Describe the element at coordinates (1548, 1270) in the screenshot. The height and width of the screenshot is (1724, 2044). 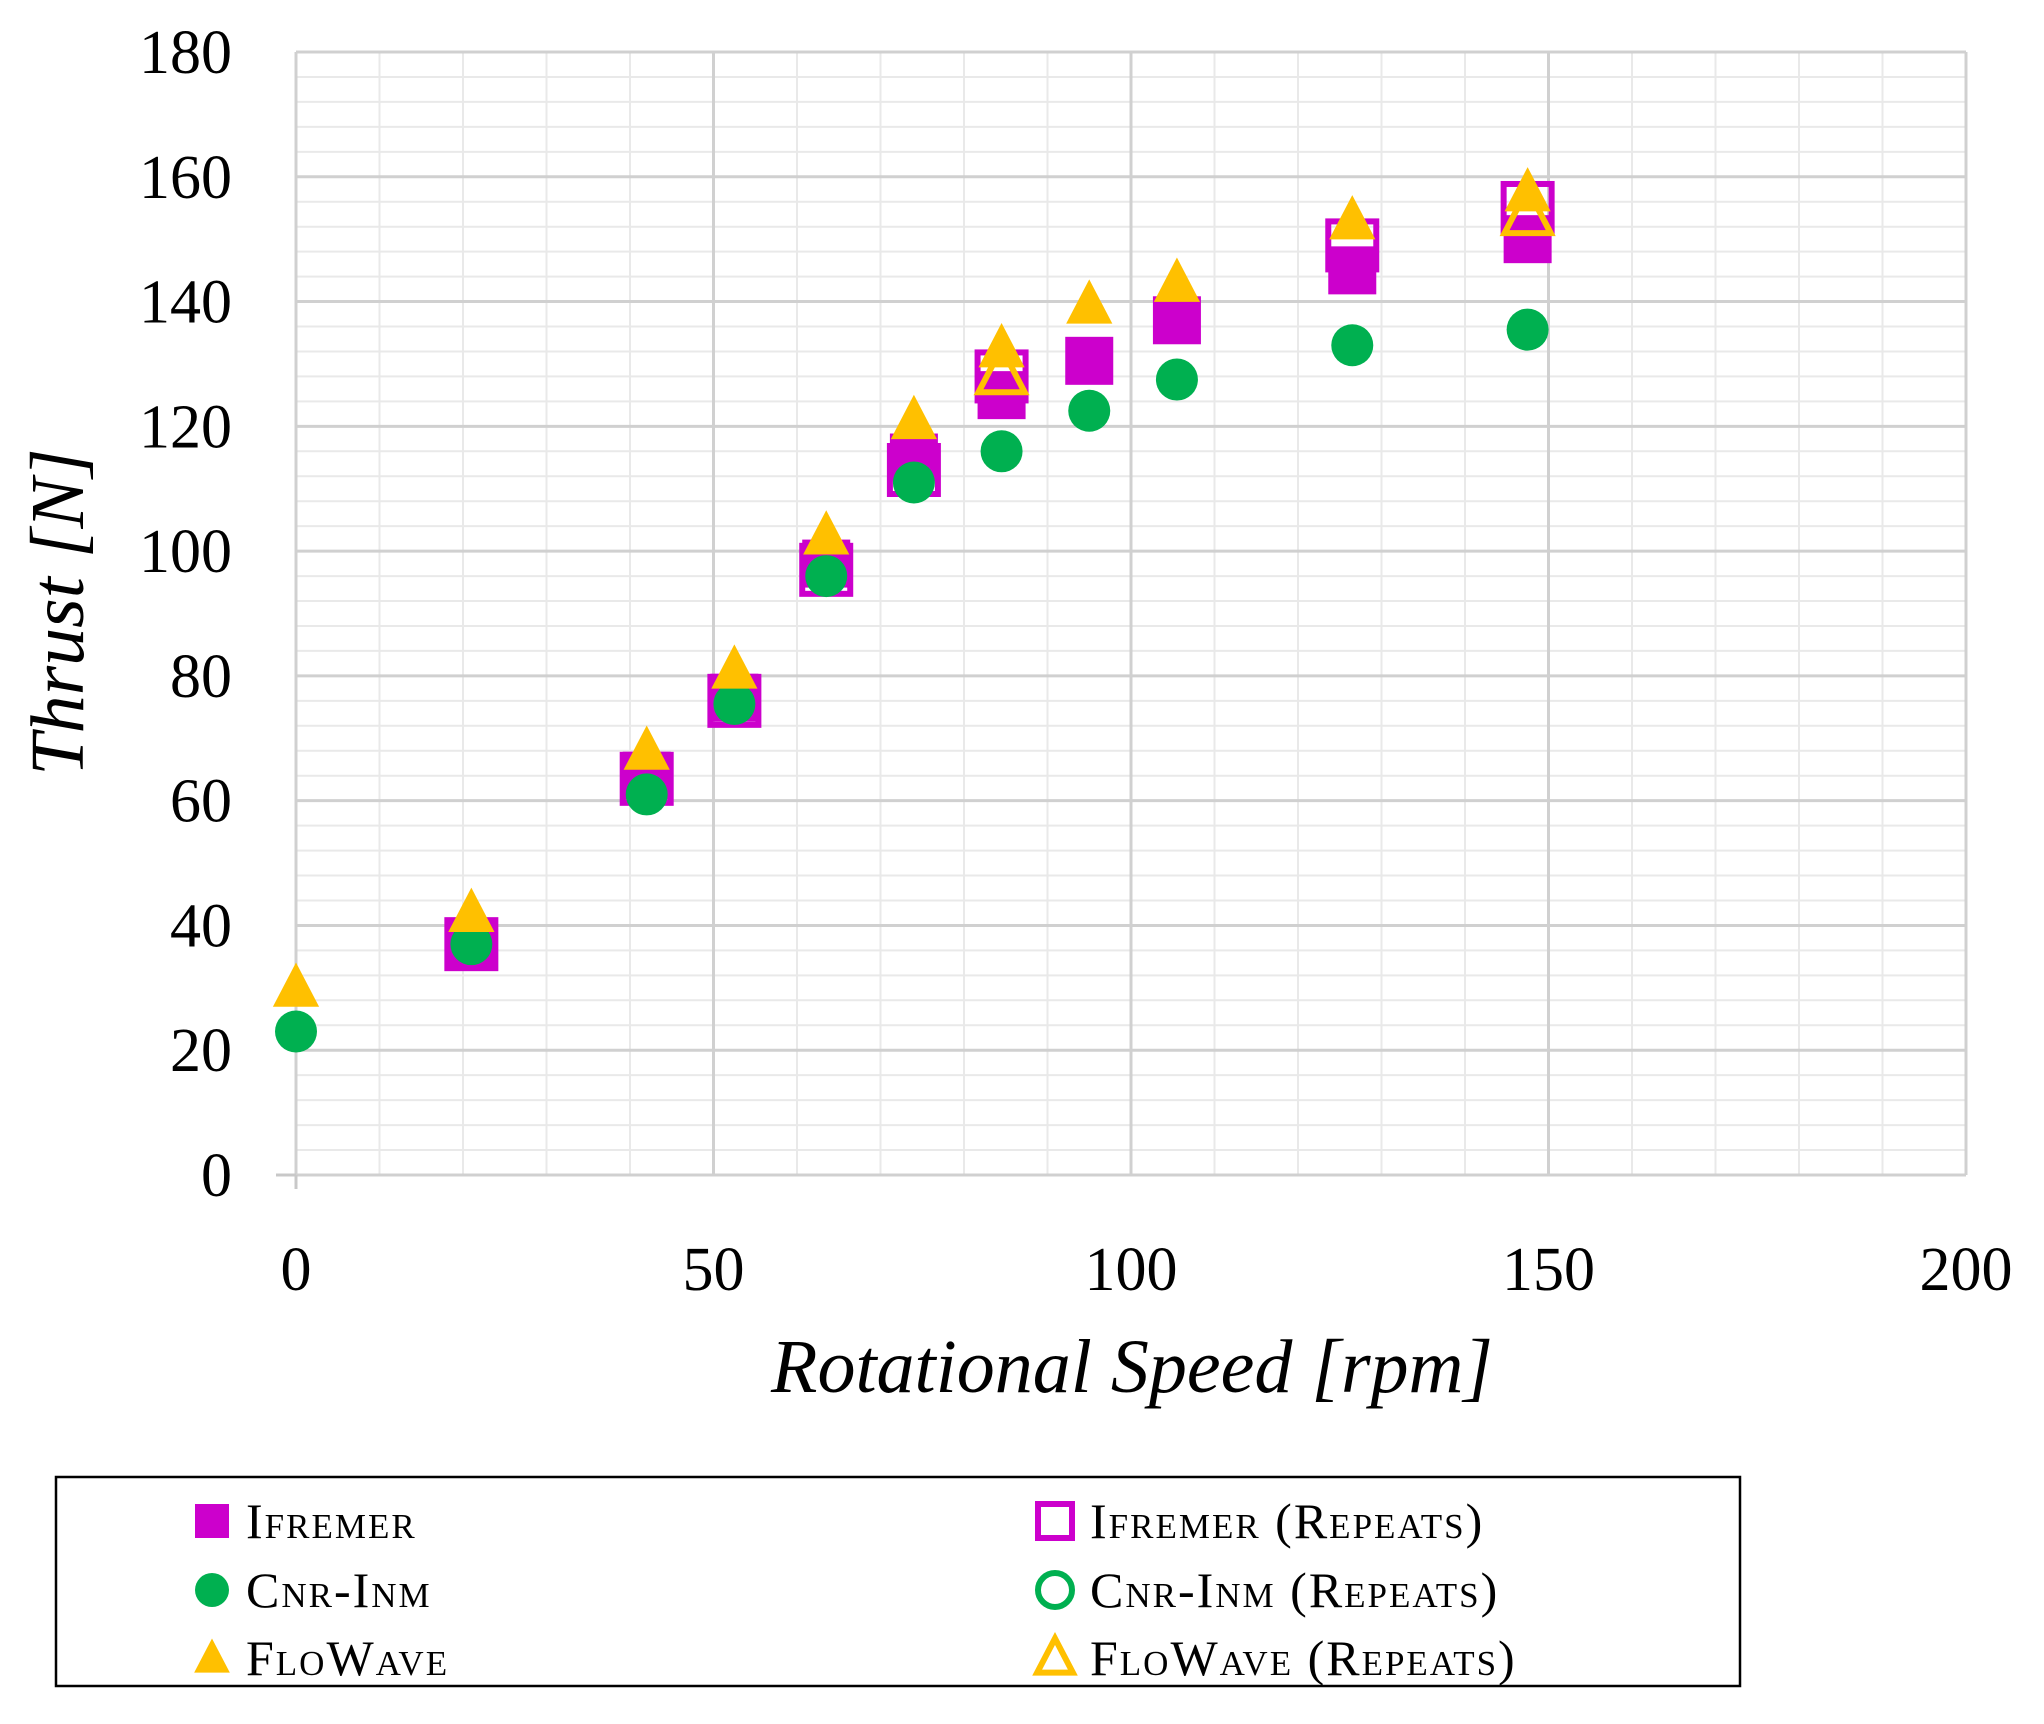
I see `x-tick-label: 150` at that location.